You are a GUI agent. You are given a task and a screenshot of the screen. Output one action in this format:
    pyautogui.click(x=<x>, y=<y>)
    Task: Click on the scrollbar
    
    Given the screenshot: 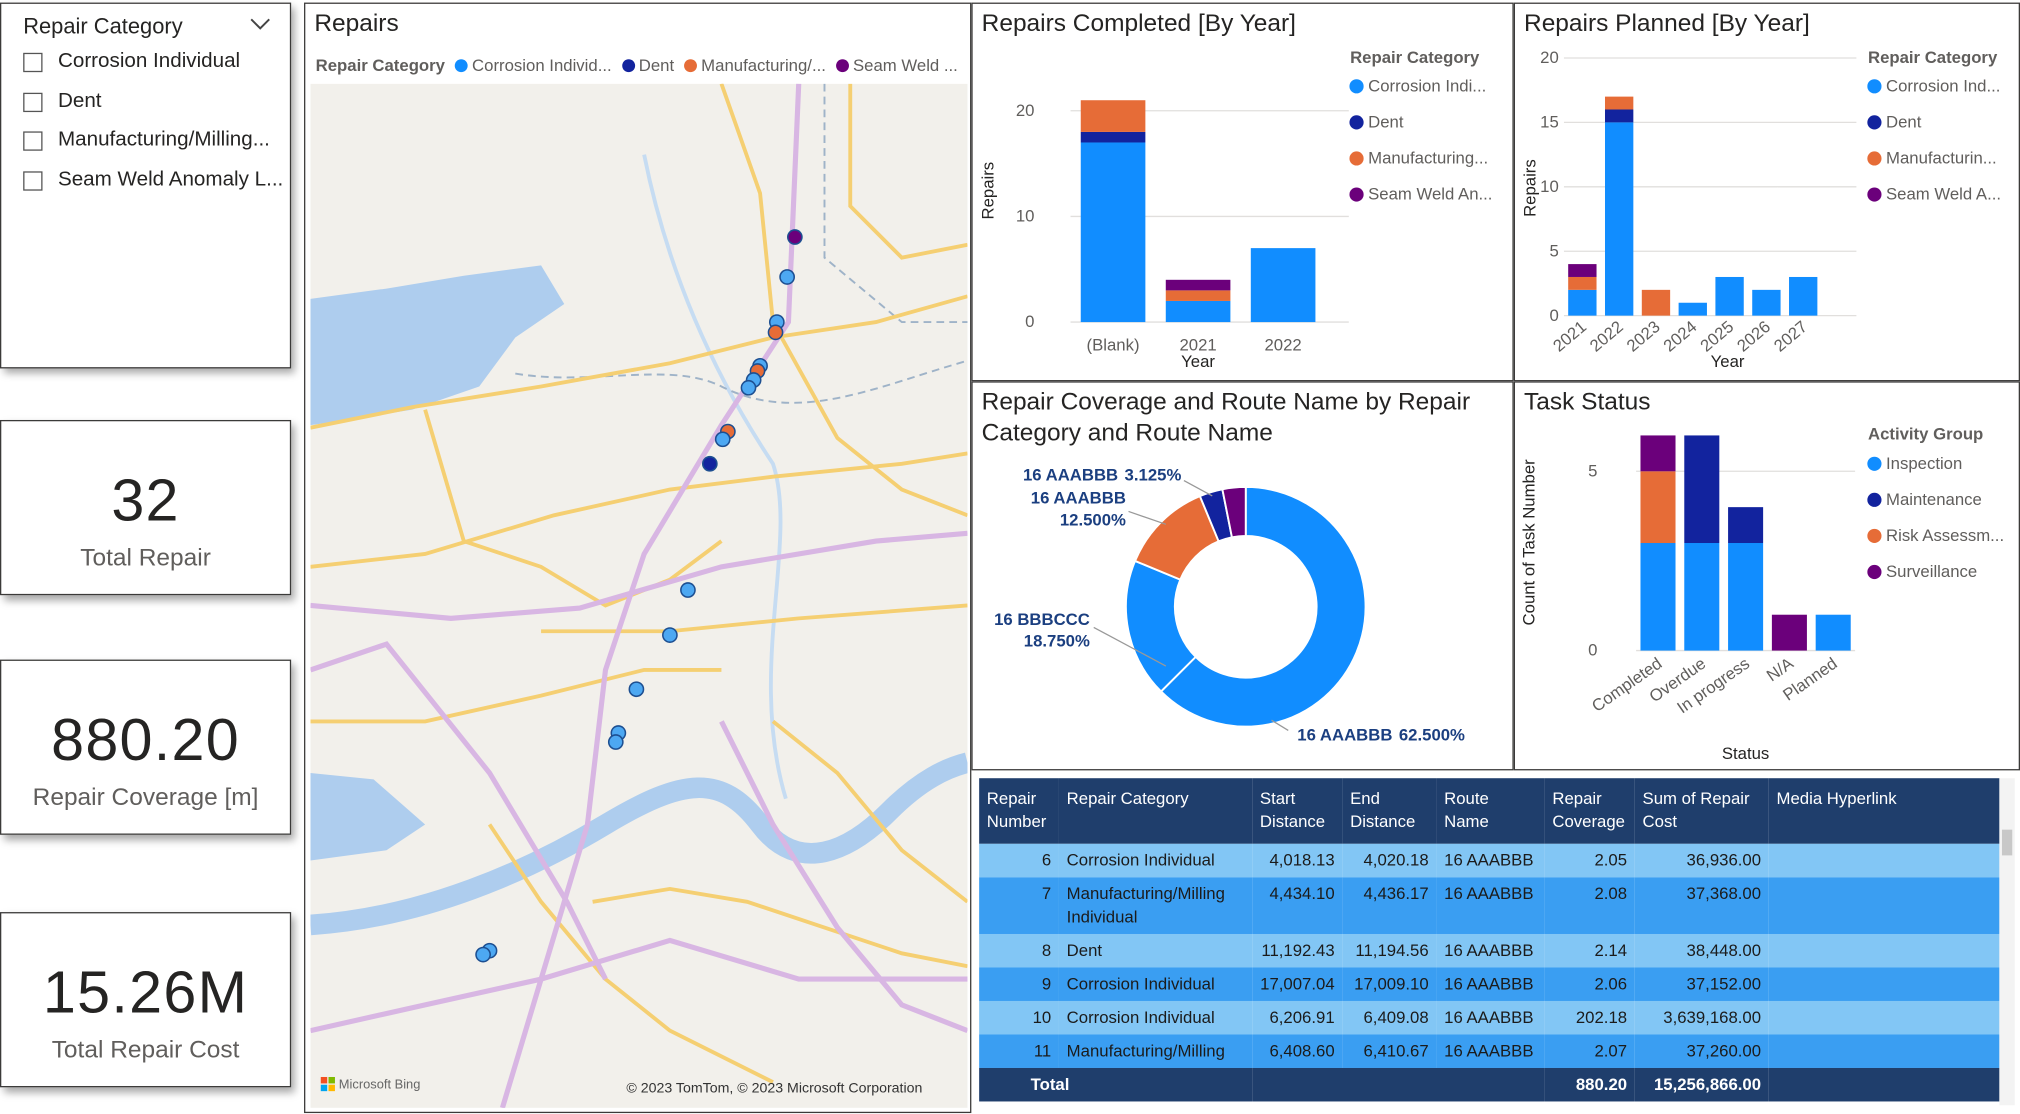 What is the action you would take?
    pyautogui.click(x=2007, y=942)
    